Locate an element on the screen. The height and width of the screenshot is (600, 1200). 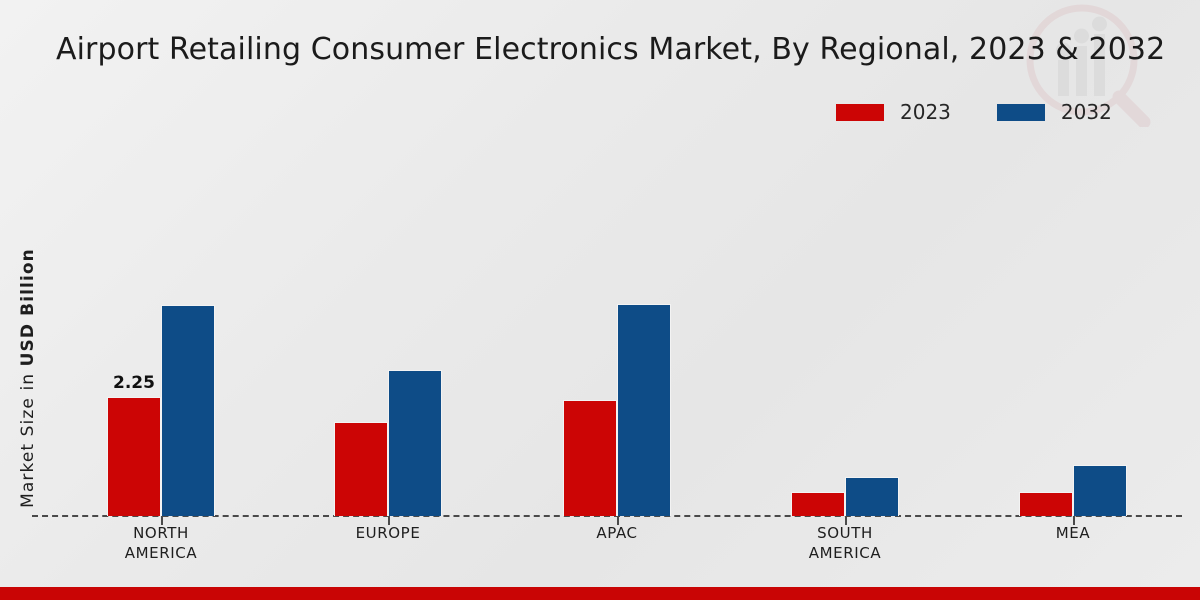
bar-mea-2023 is located at coordinates (1046, 504).